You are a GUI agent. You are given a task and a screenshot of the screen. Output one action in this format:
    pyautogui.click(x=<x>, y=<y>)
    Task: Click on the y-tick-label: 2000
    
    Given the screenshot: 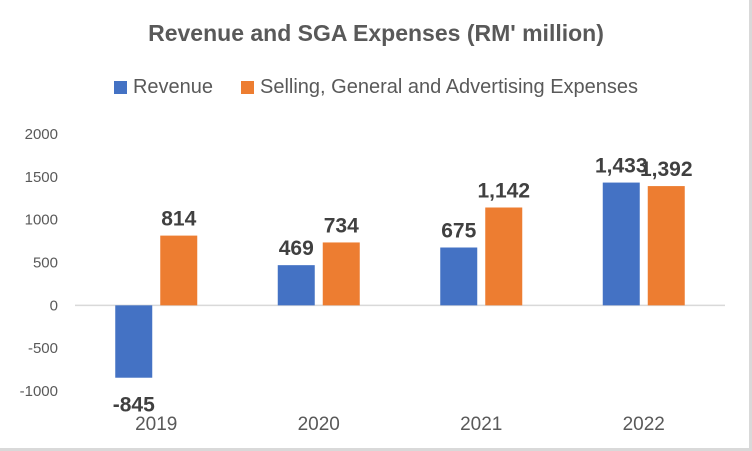 What is the action you would take?
    pyautogui.click(x=41, y=134)
    